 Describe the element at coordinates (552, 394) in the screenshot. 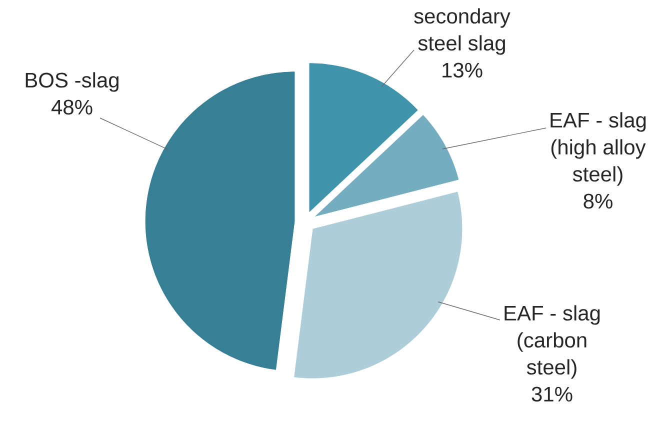

I see `data-label: 31%` at that location.